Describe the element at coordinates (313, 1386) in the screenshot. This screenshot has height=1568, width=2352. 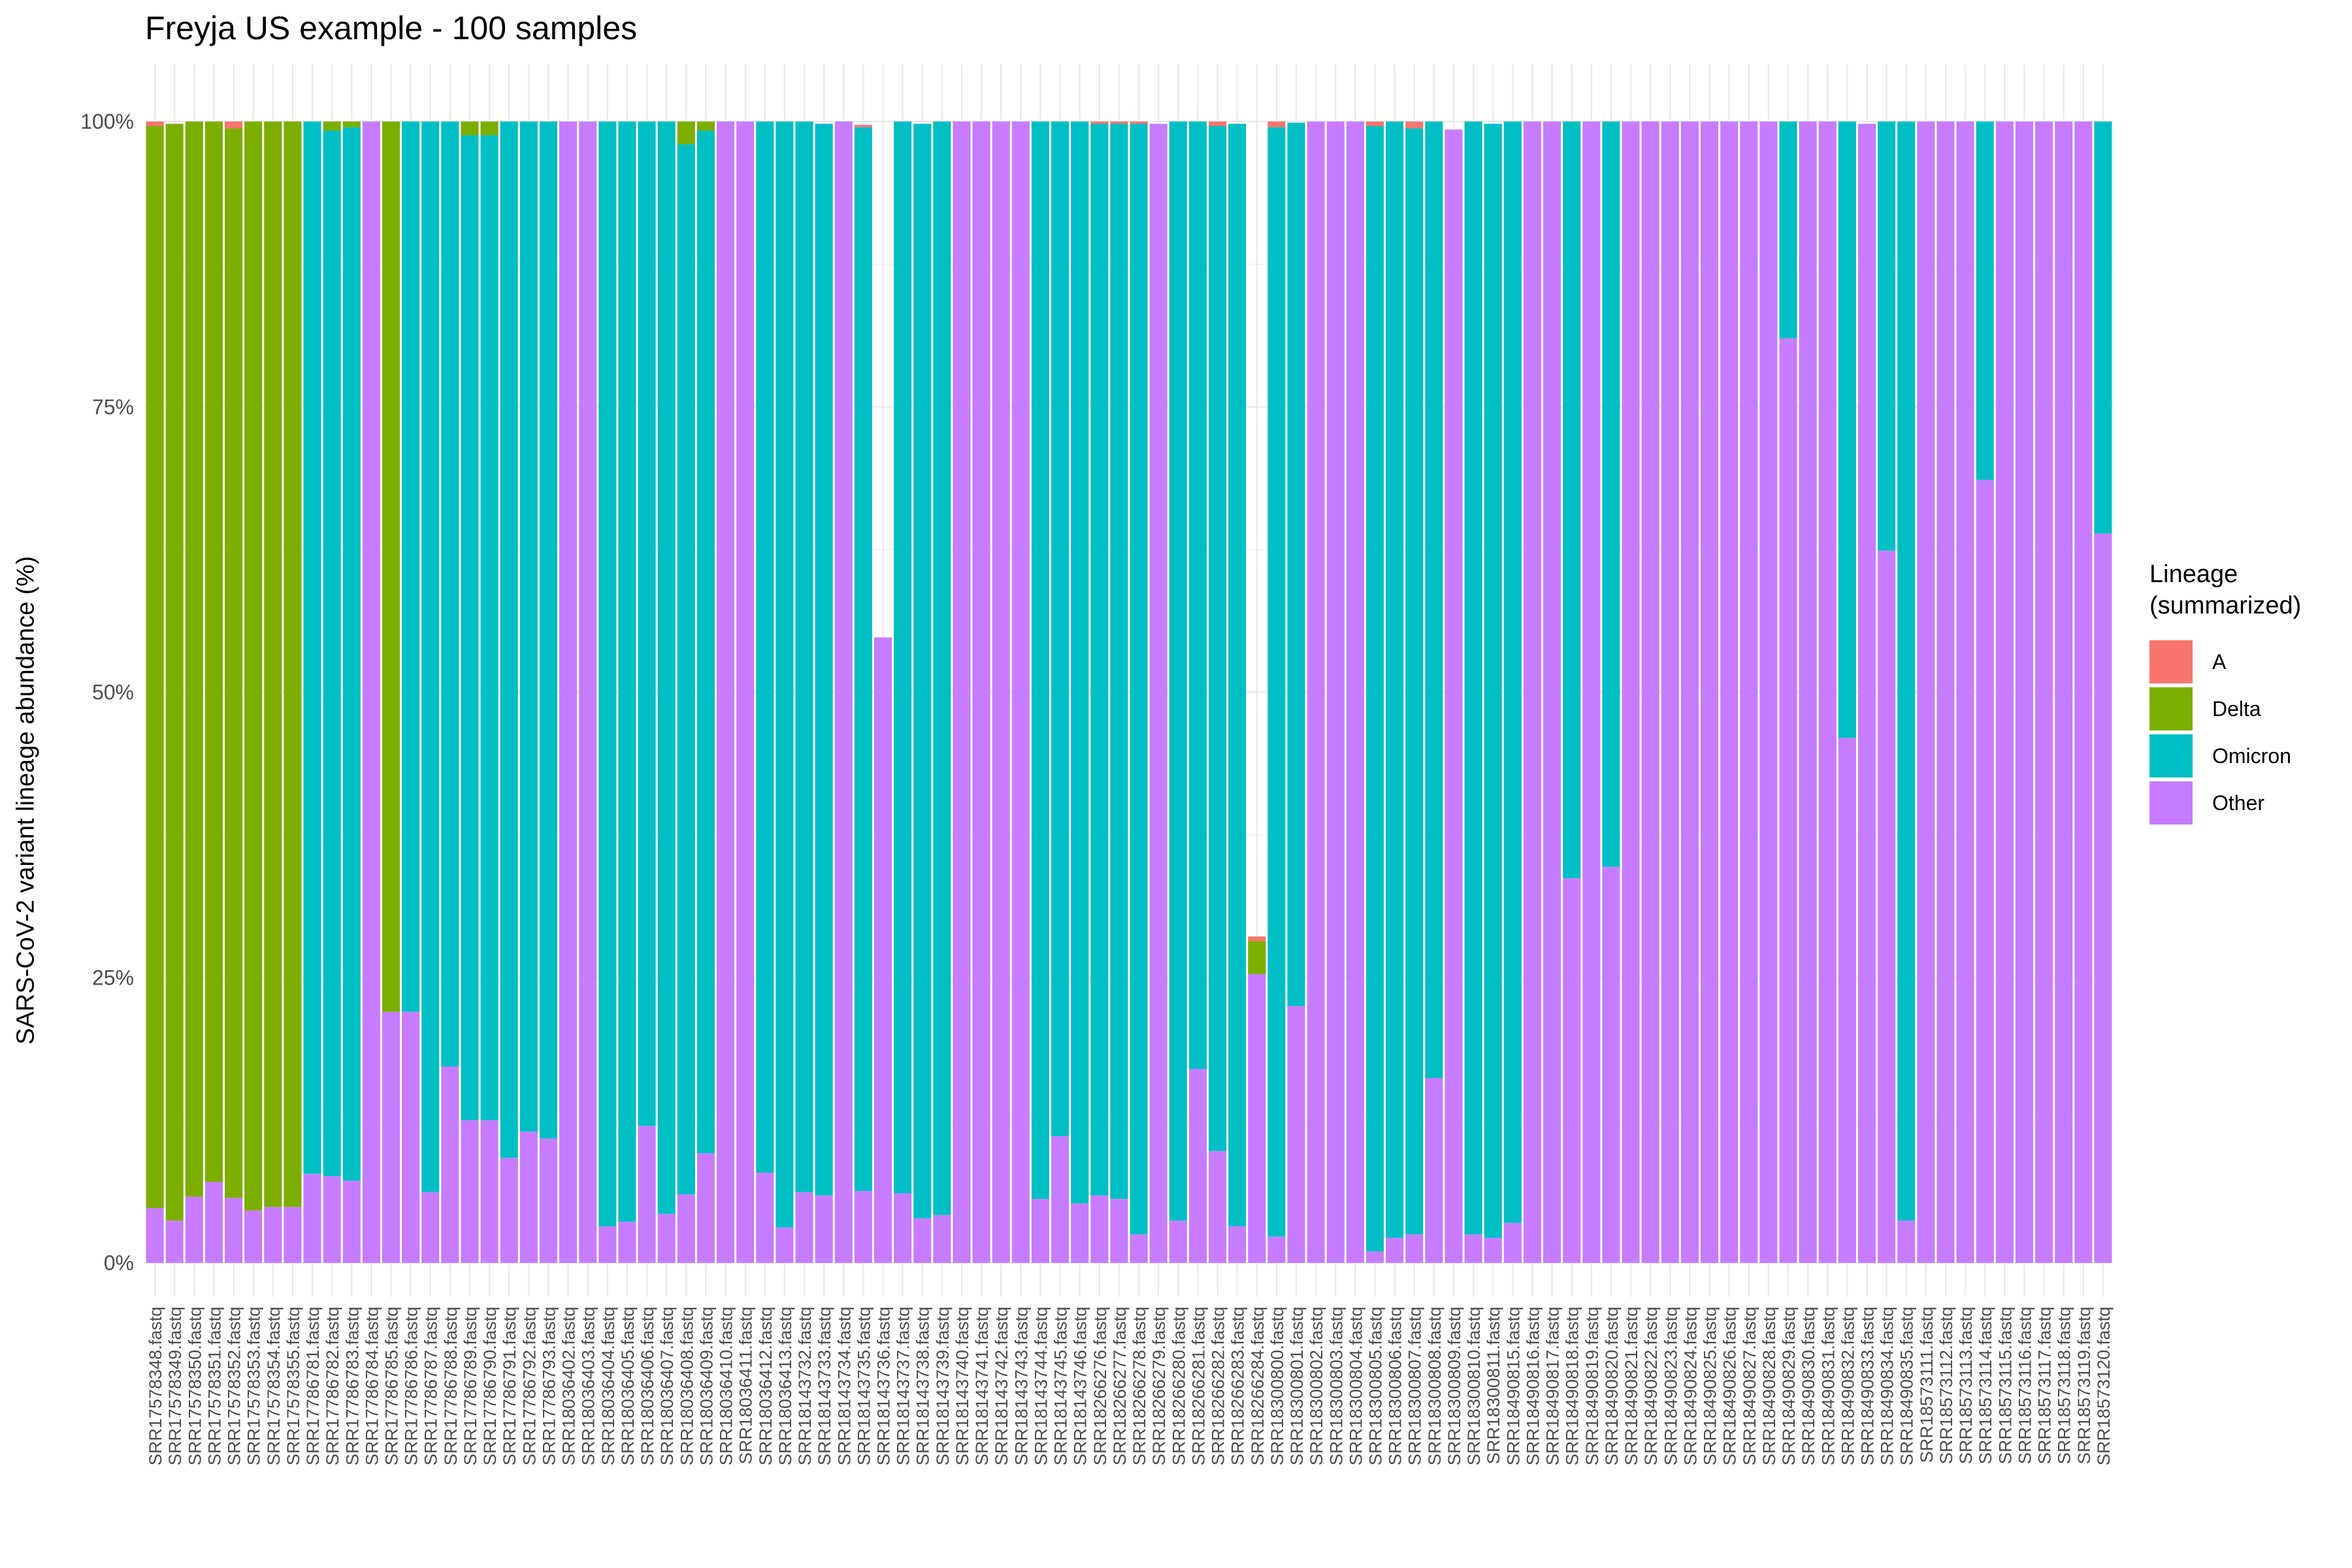
I see `x-tick-label: SRR17786781.fastq` at that location.